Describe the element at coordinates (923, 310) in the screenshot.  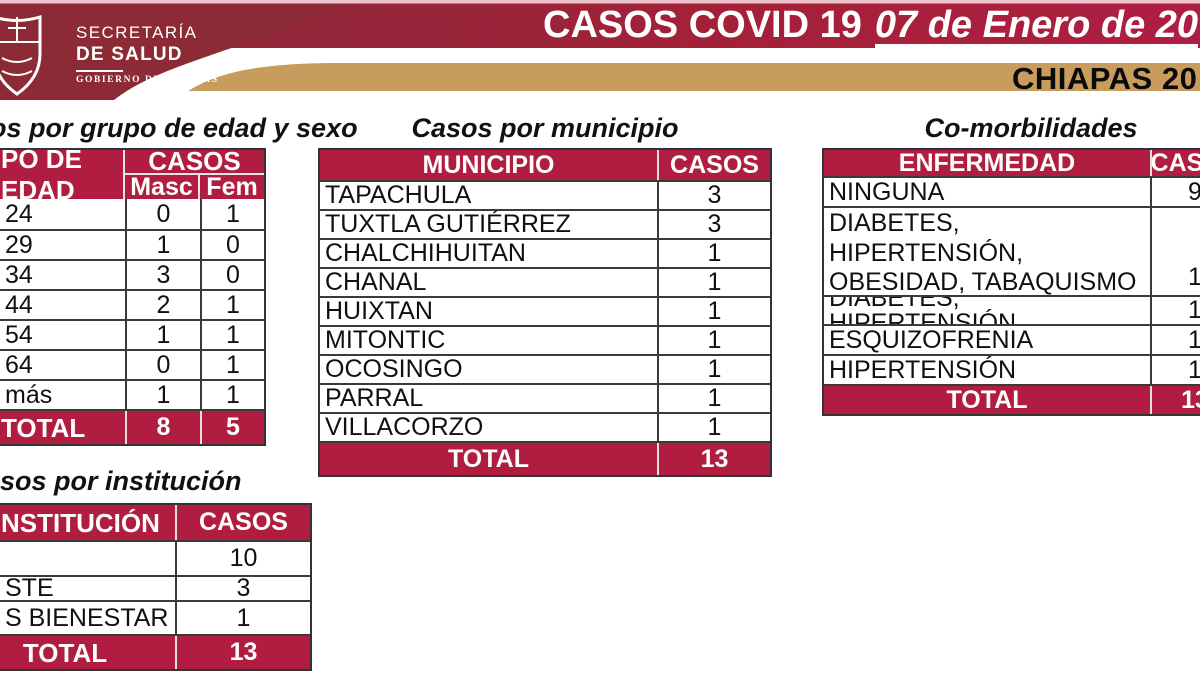
I see `enfermedad-cell: DIABETES, HIPERTENSIÓN` at that location.